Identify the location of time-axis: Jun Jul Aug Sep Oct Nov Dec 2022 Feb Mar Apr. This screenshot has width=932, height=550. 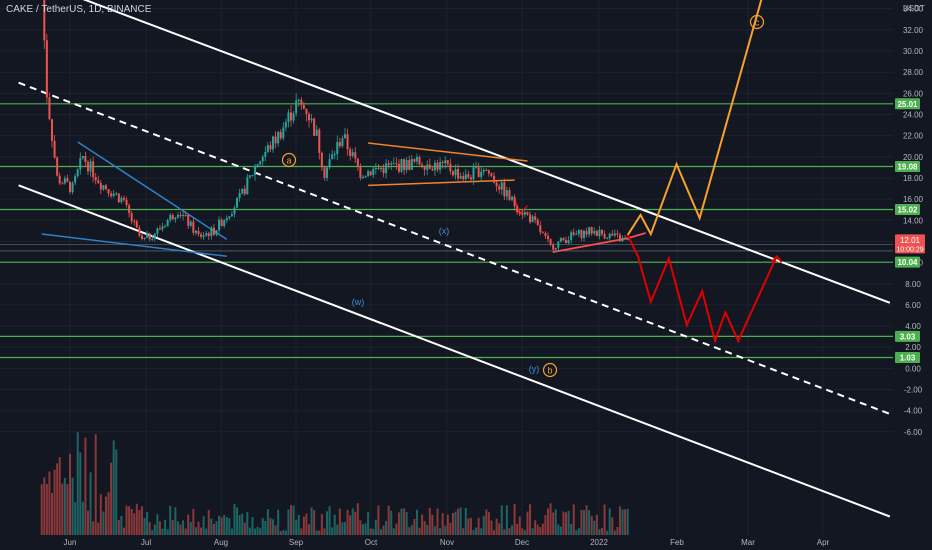
(447, 542).